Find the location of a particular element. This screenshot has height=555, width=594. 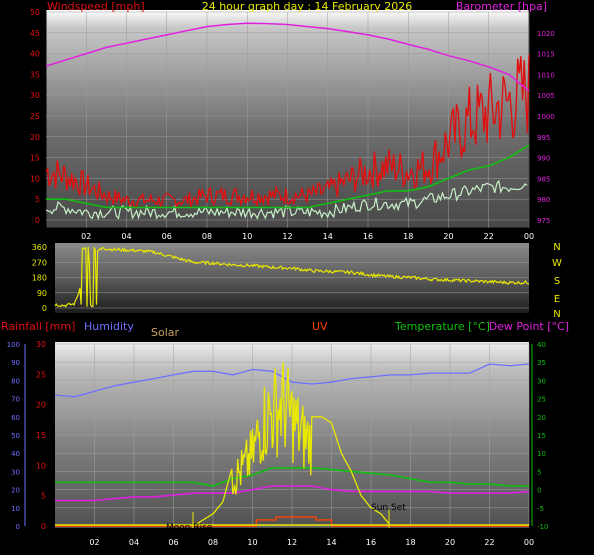

temperature-tick-label: 40 is located at coordinates (541, 345).